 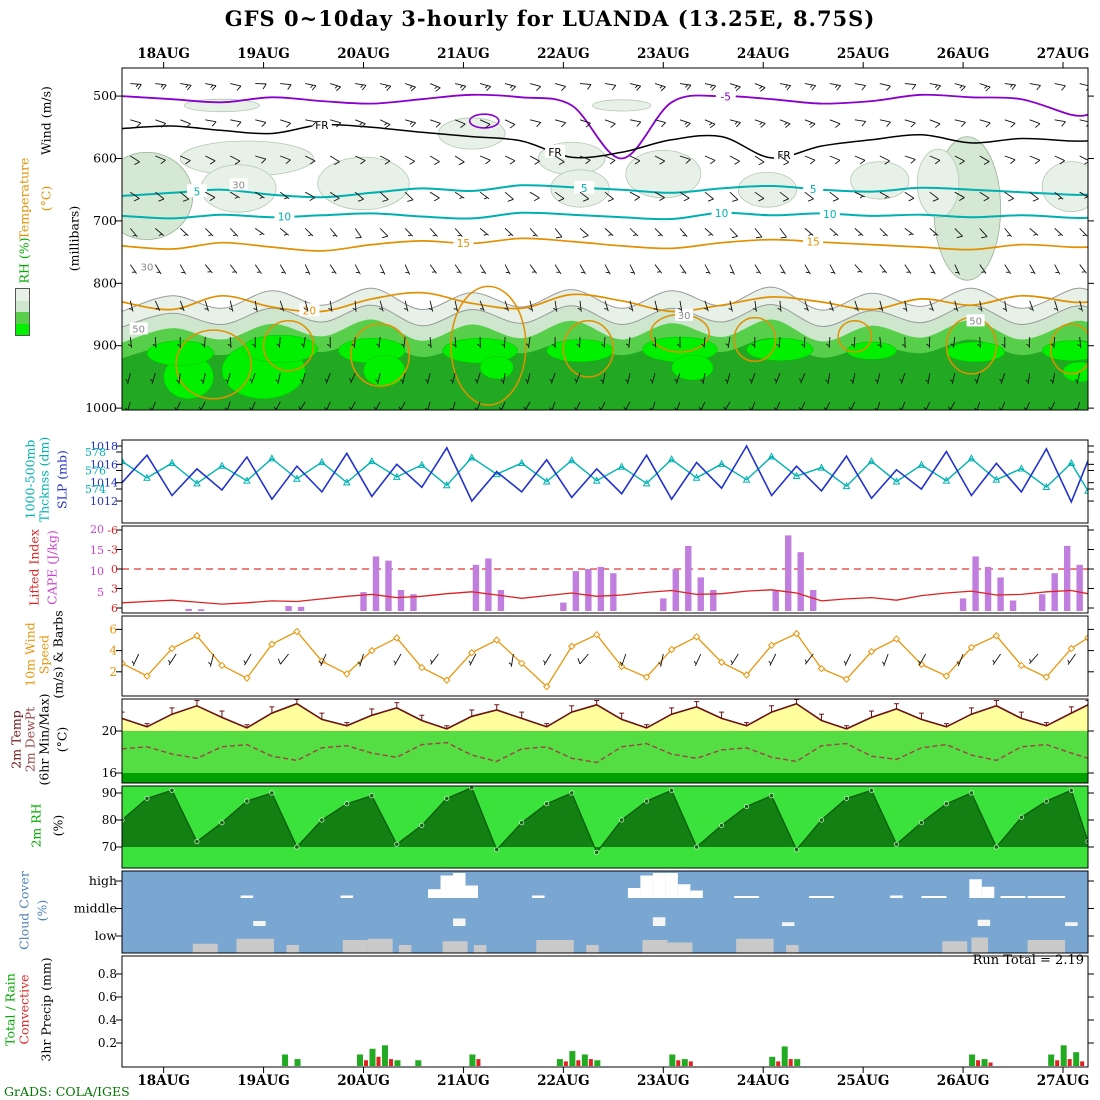 What do you see at coordinates (463, 244) in the screenshot?
I see `contour-label: 15` at bounding box center [463, 244].